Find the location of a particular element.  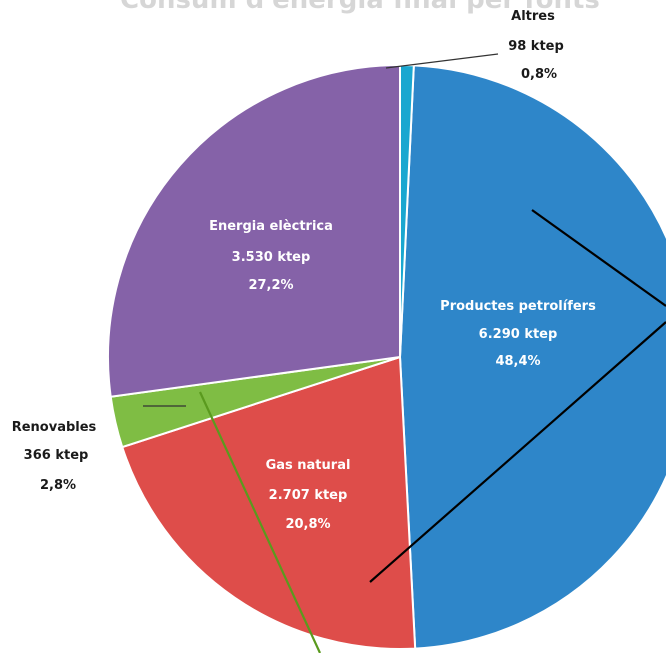

slice-label-gas: Gas natural is located at coordinates (308, 465).